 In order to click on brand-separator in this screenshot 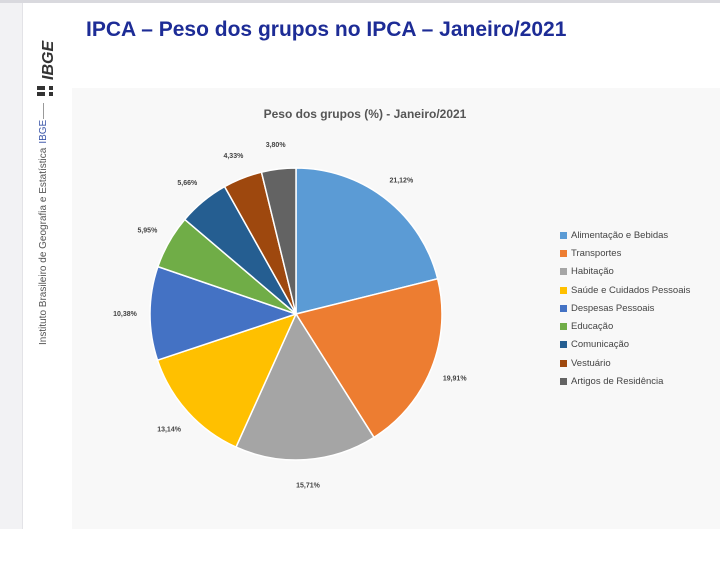, I will do `click(43, 111)`.